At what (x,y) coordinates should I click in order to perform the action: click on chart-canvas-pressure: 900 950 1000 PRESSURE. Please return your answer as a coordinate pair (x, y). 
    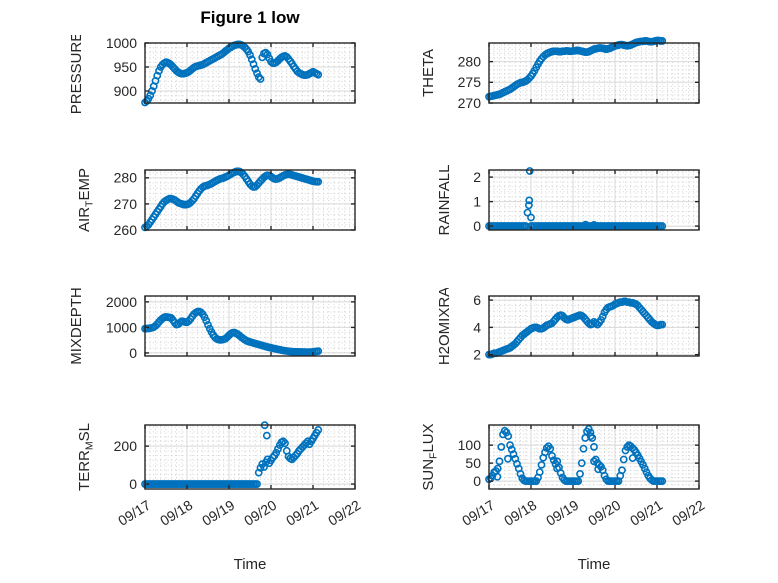
    Looking at the image, I should click on (212, 73).